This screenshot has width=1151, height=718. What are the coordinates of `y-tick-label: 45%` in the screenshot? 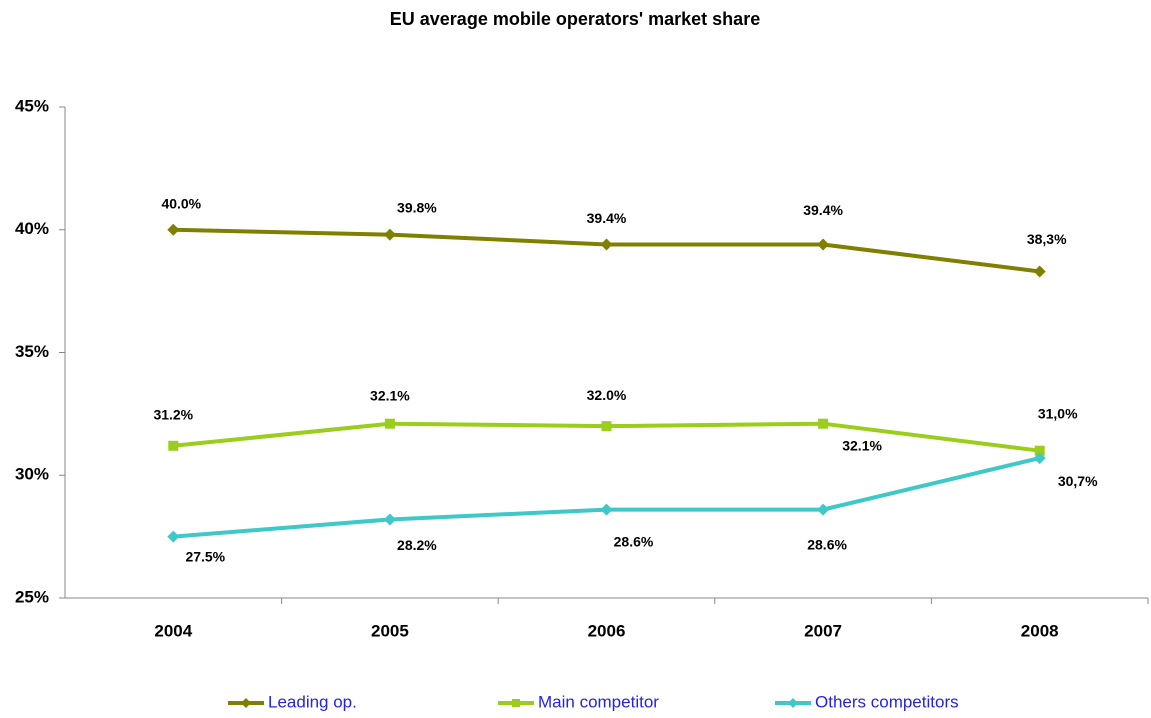 It's located at (32, 105).